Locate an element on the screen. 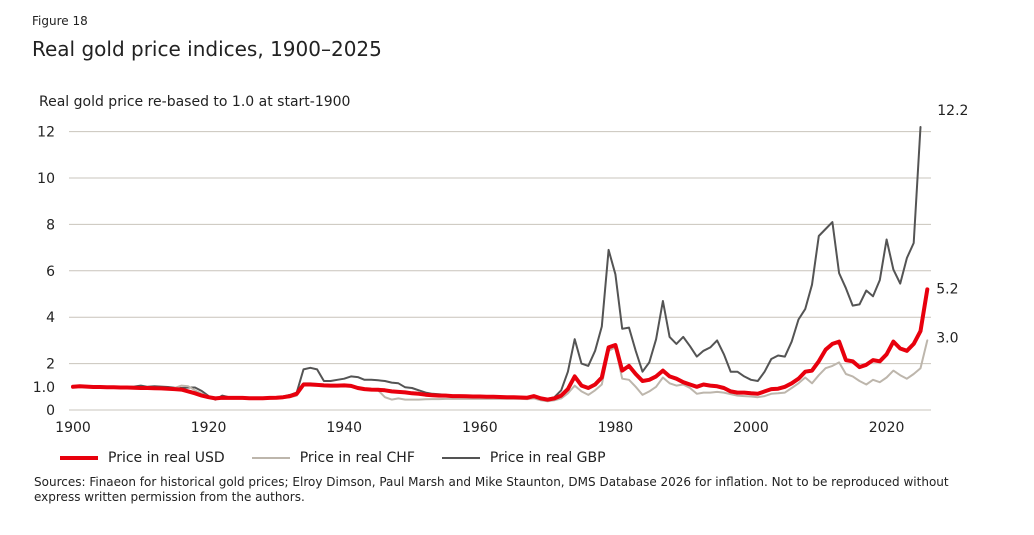  x-tick-labels: 1900 1920 1940 1960 1980 2000 2020 is located at coordinates (479, 428).